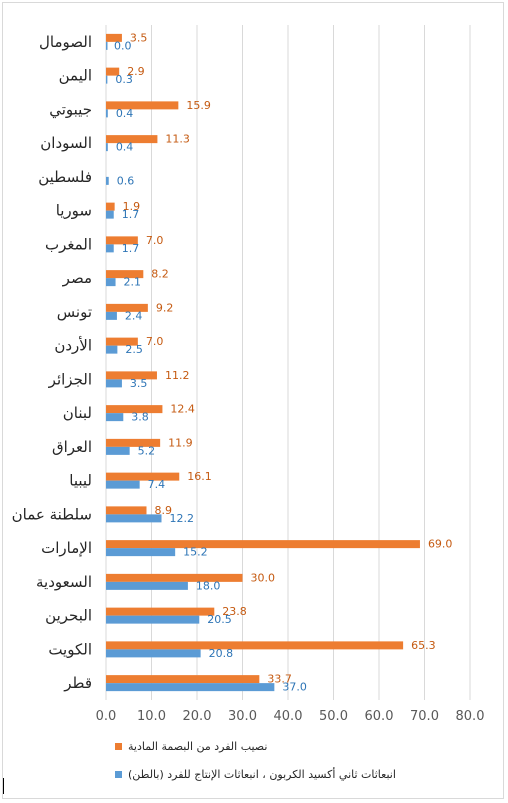 Image resolution: width=508 pixels, height=803 pixels. I want to click on category-label: اليمن, so click(75, 76).